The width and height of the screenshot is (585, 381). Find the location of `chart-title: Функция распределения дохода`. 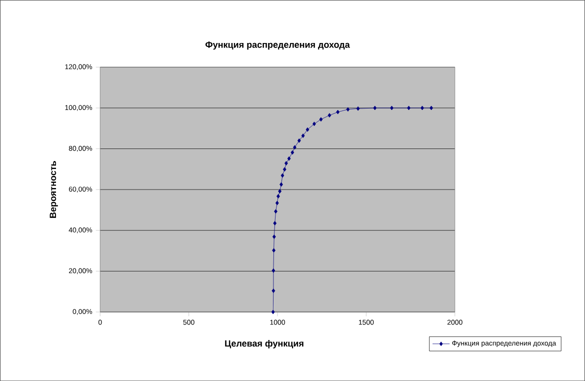

chart-title: Функция распределения дохода is located at coordinates (277, 45).